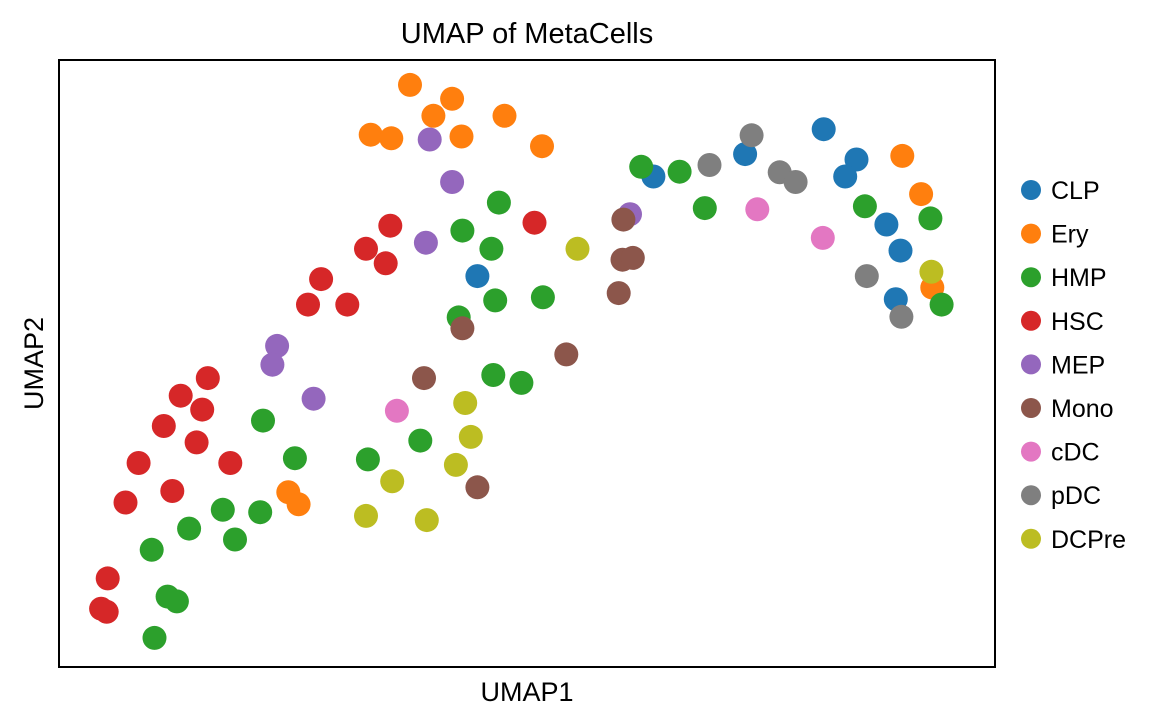 The width and height of the screenshot is (1174, 727). Describe the element at coordinates (528, 353) in the screenshot. I see `series-mono` at that location.